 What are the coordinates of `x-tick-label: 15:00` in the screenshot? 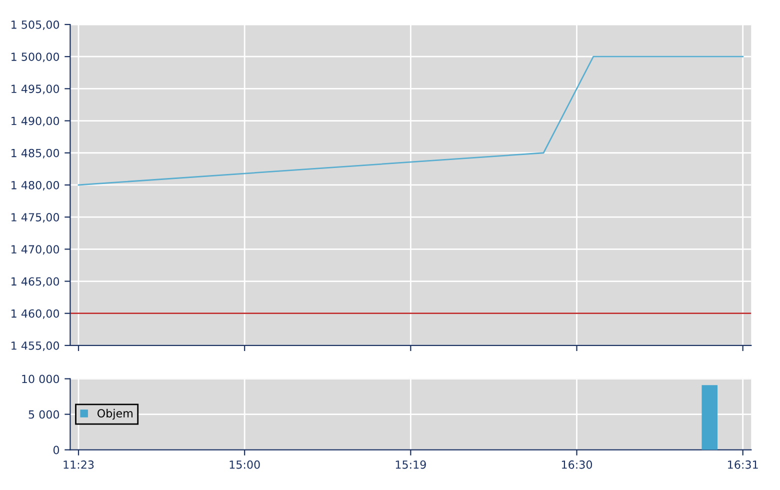 It's located at (245, 464).